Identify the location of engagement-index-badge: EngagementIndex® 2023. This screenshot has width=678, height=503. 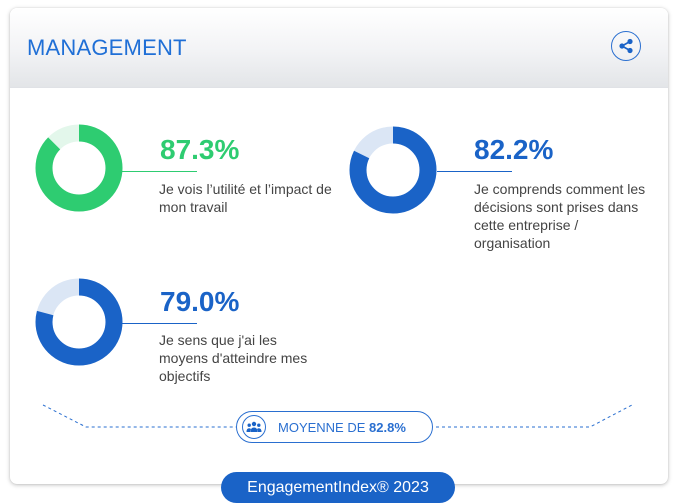
(338, 487).